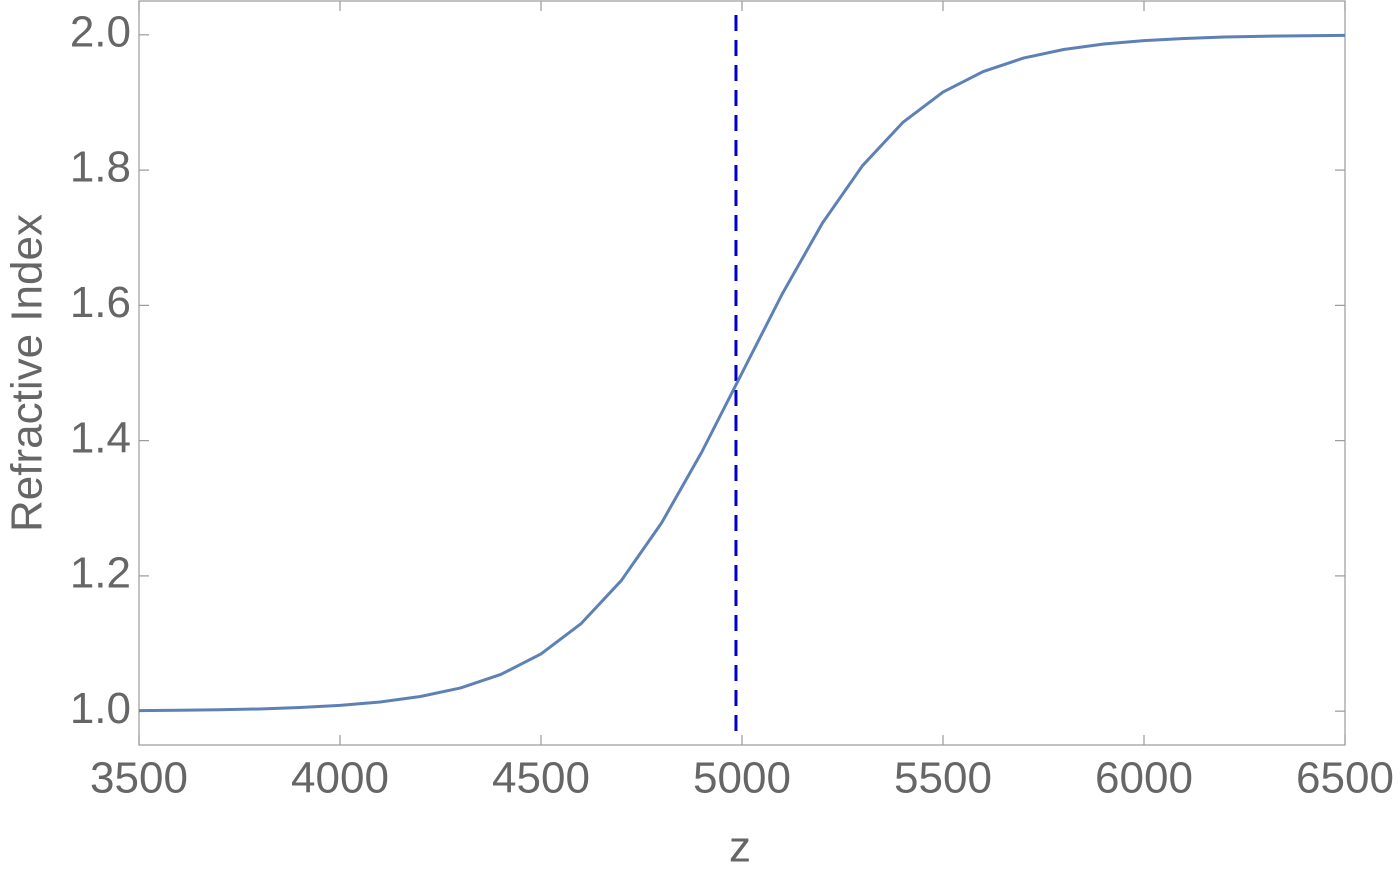  What do you see at coordinates (27, 373) in the screenshot?
I see `y-axis-label: Refractive Index` at bounding box center [27, 373].